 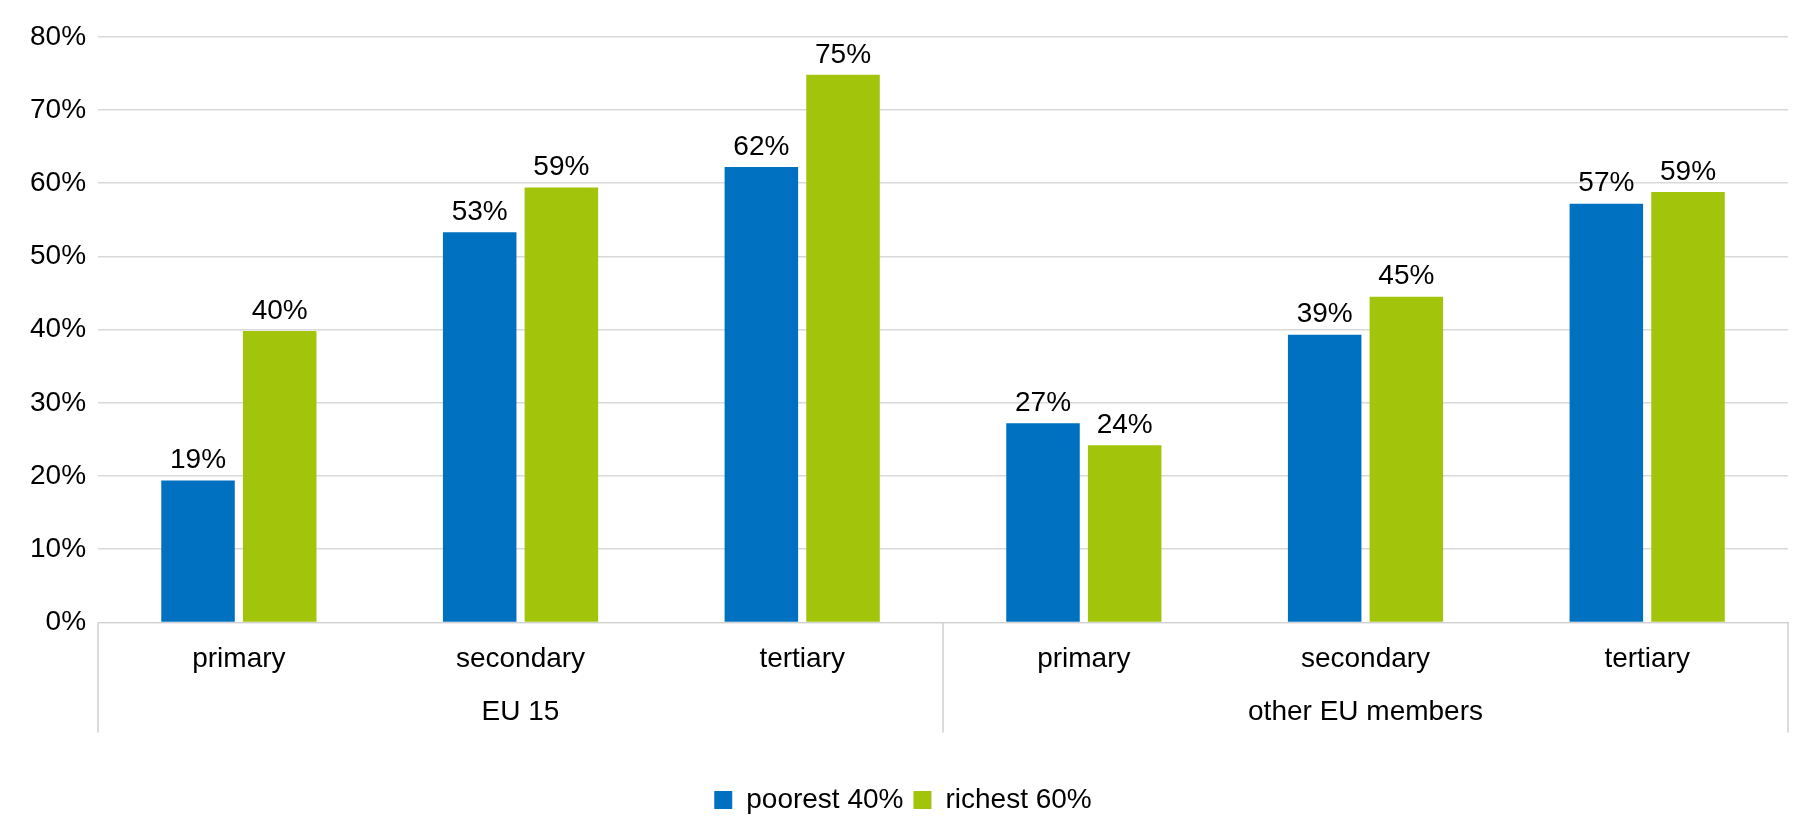 I want to click on y-tick-label: 40%, so click(x=58, y=328).